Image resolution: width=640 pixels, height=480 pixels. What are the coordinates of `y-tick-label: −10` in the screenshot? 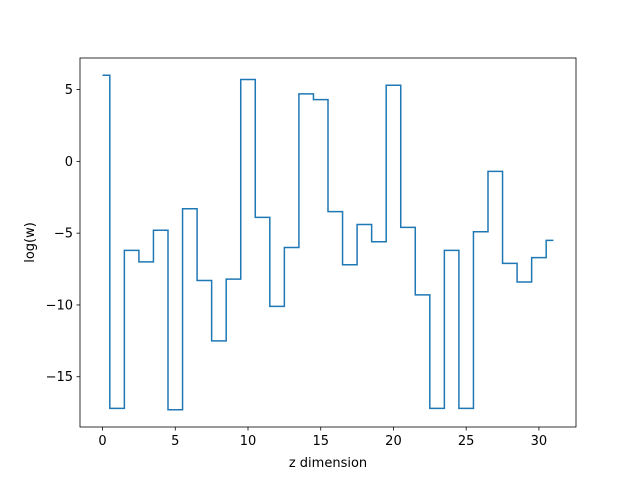 It's located at (59, 305).